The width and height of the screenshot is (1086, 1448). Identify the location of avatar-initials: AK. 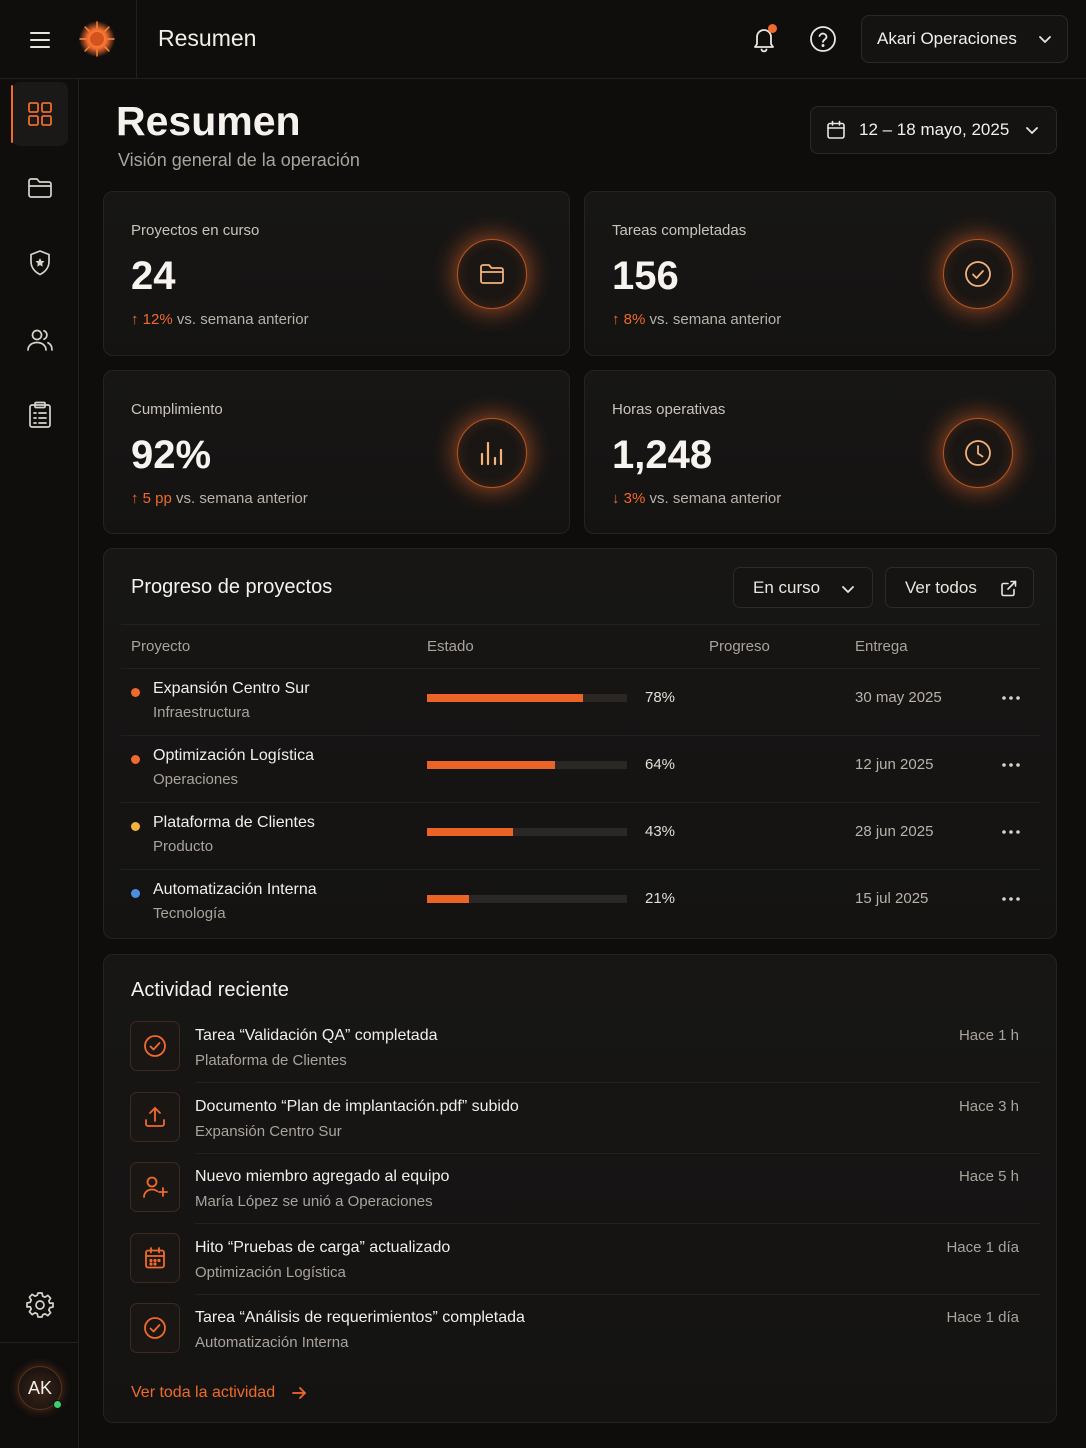
(39, 1387).